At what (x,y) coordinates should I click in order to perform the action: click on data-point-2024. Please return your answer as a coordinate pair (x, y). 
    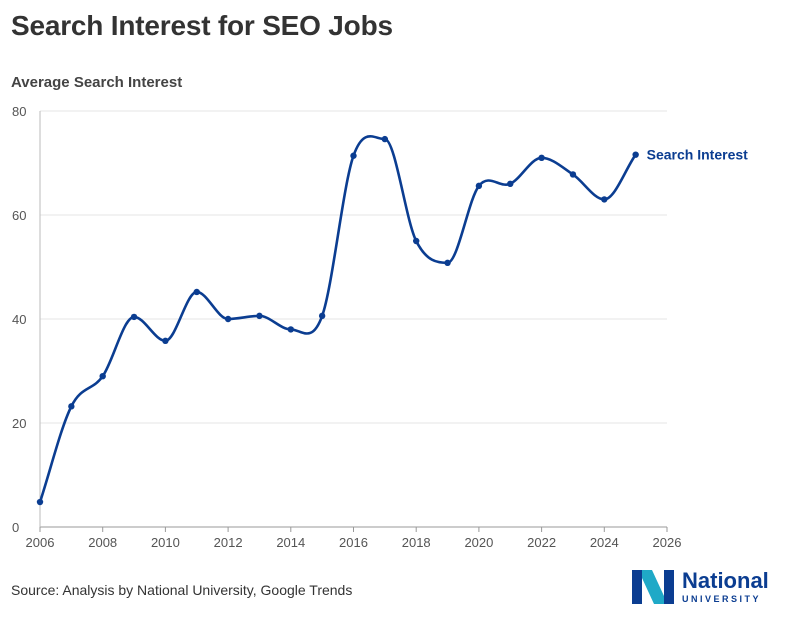
    Looking at the image, I should click on (604, 199).